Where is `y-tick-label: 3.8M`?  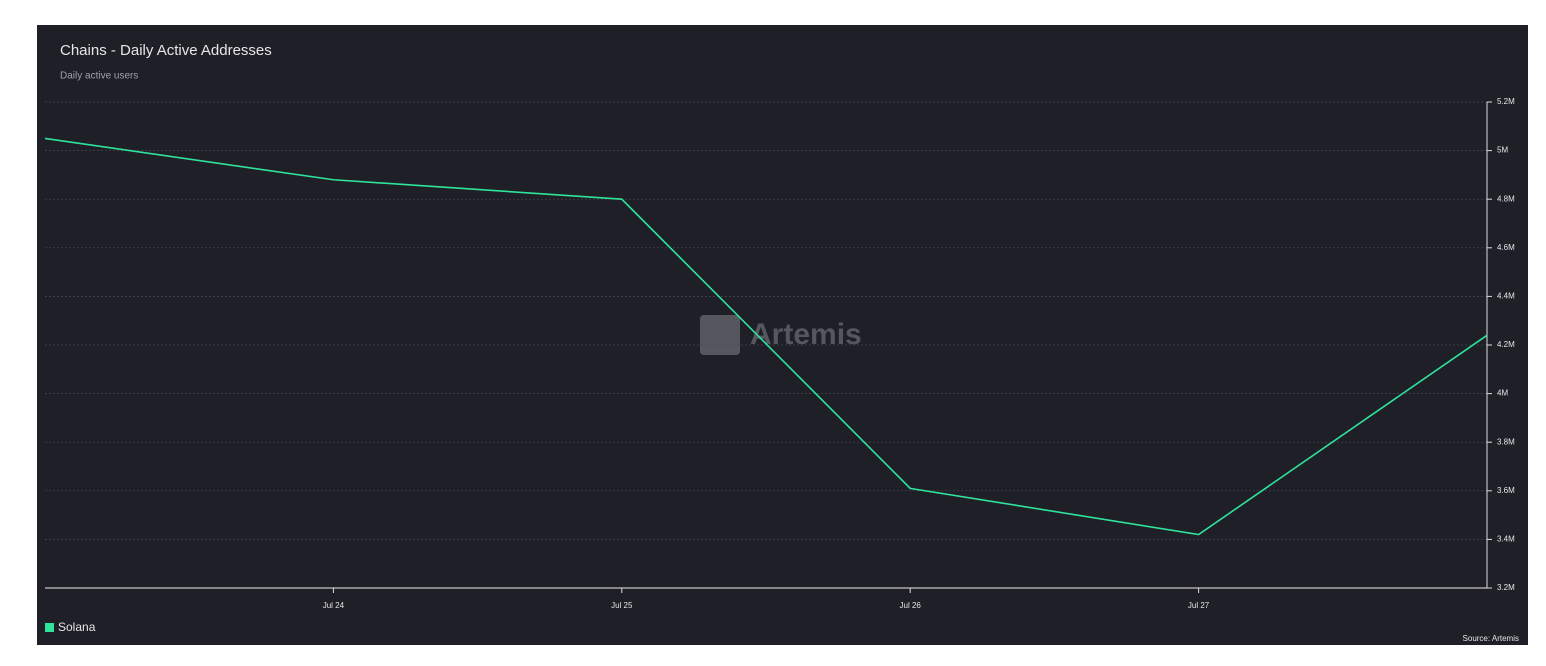 y-tick-label: 3.8M is located at coordinates (1506, 441).